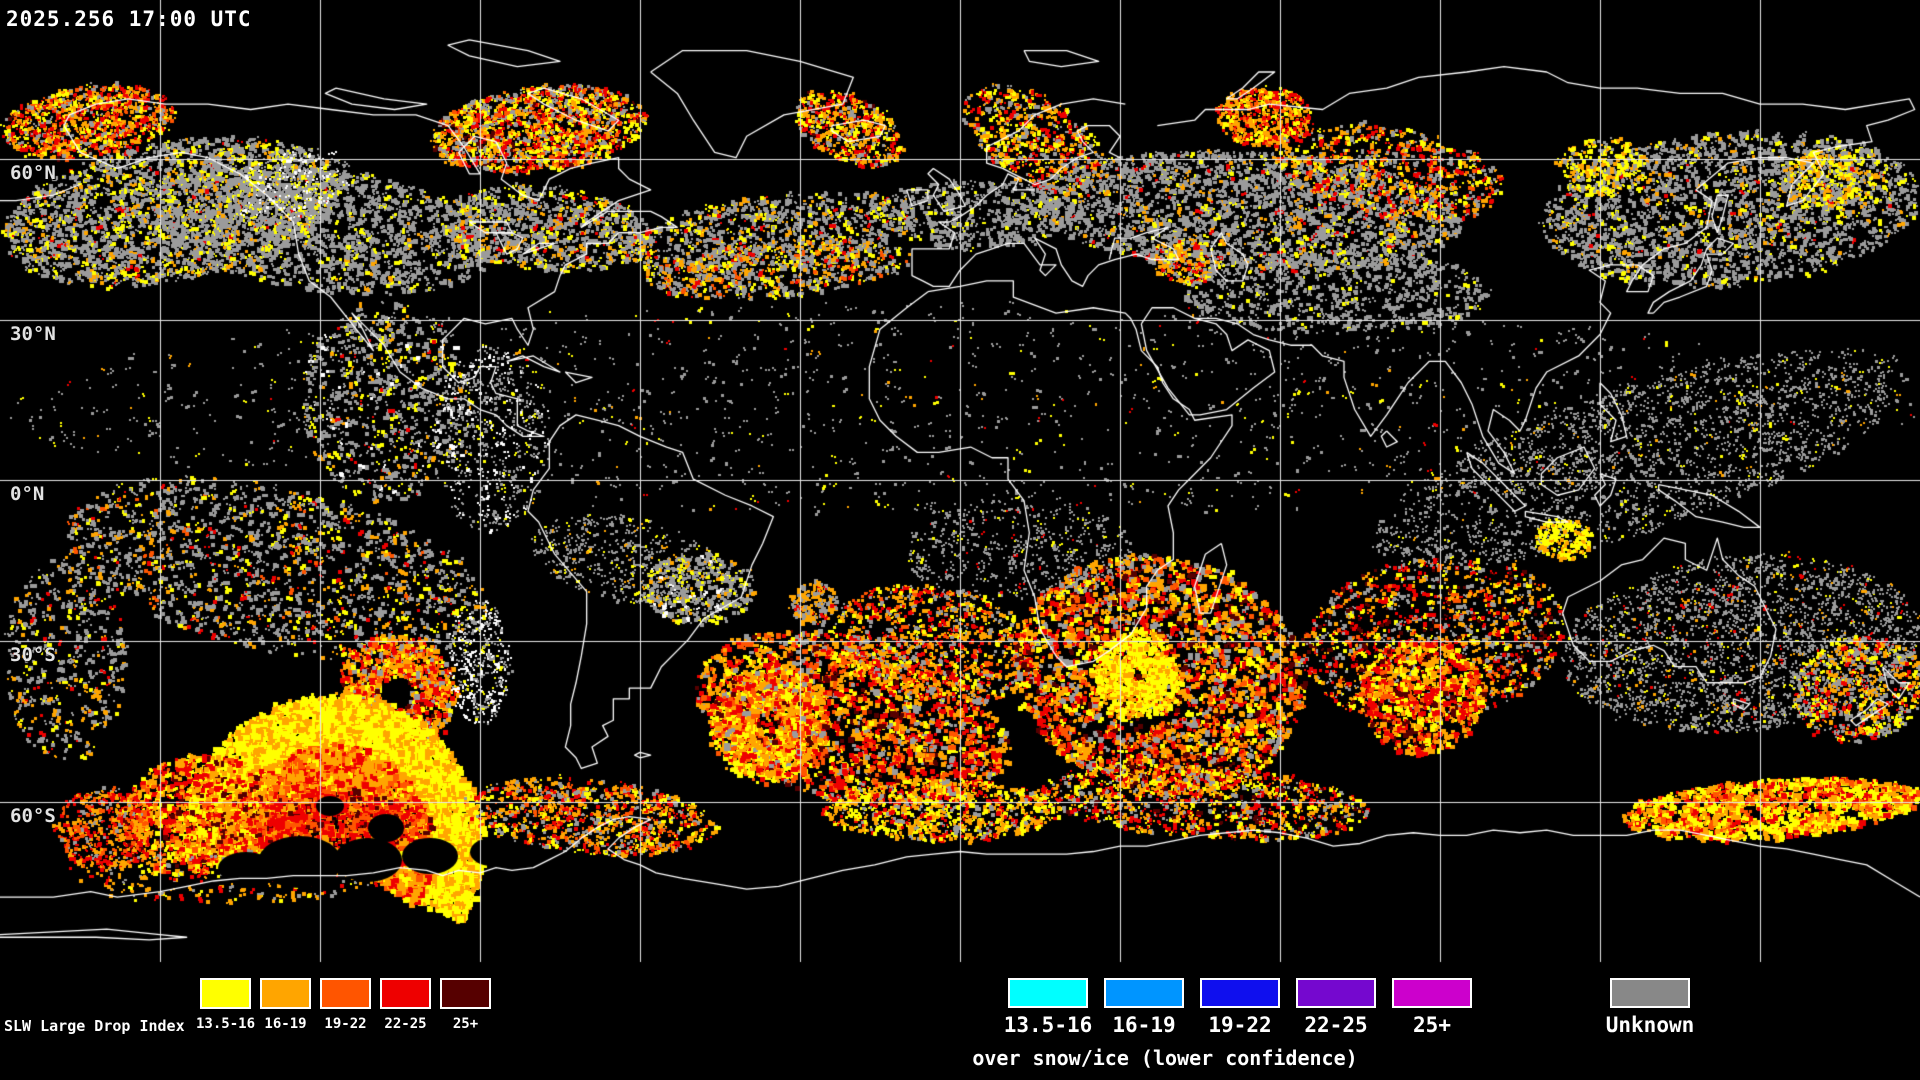  I want to click on legend-swatch-label: Unknown, so click(1650, 1025).